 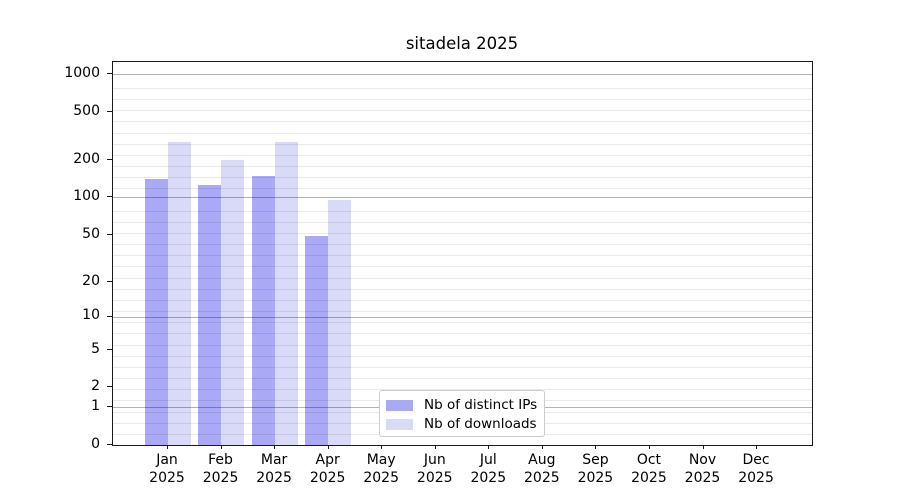 What do you see at coordinates (399, 405) in the screenshot?
I see `legend-swatch-ips` at bounding box center [399, 405].